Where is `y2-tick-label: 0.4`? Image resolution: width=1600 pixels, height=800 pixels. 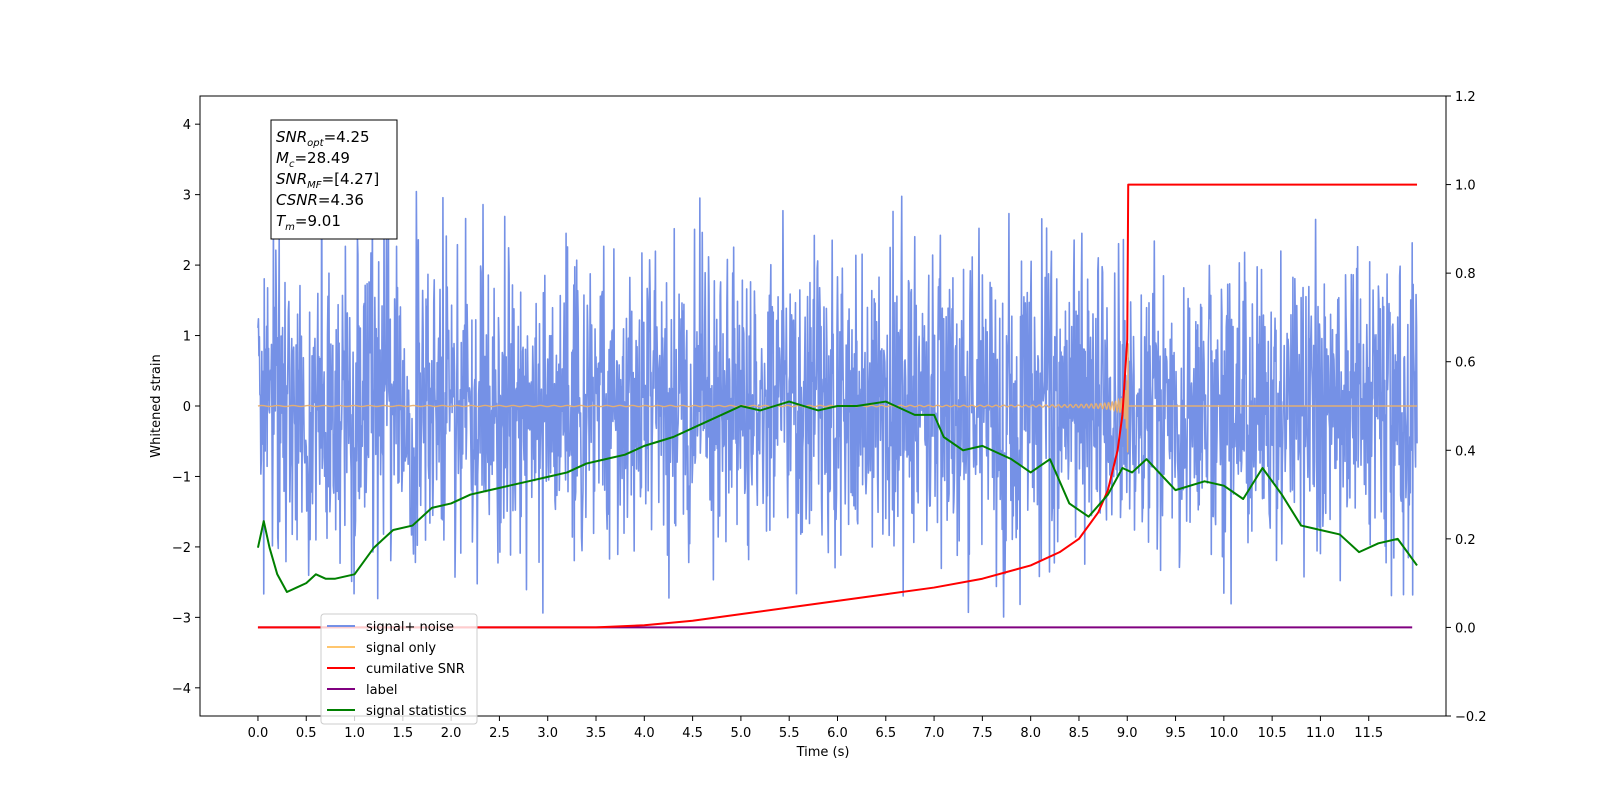
y2-tick-label: 0.4 is located at coordinates (1465, 451).